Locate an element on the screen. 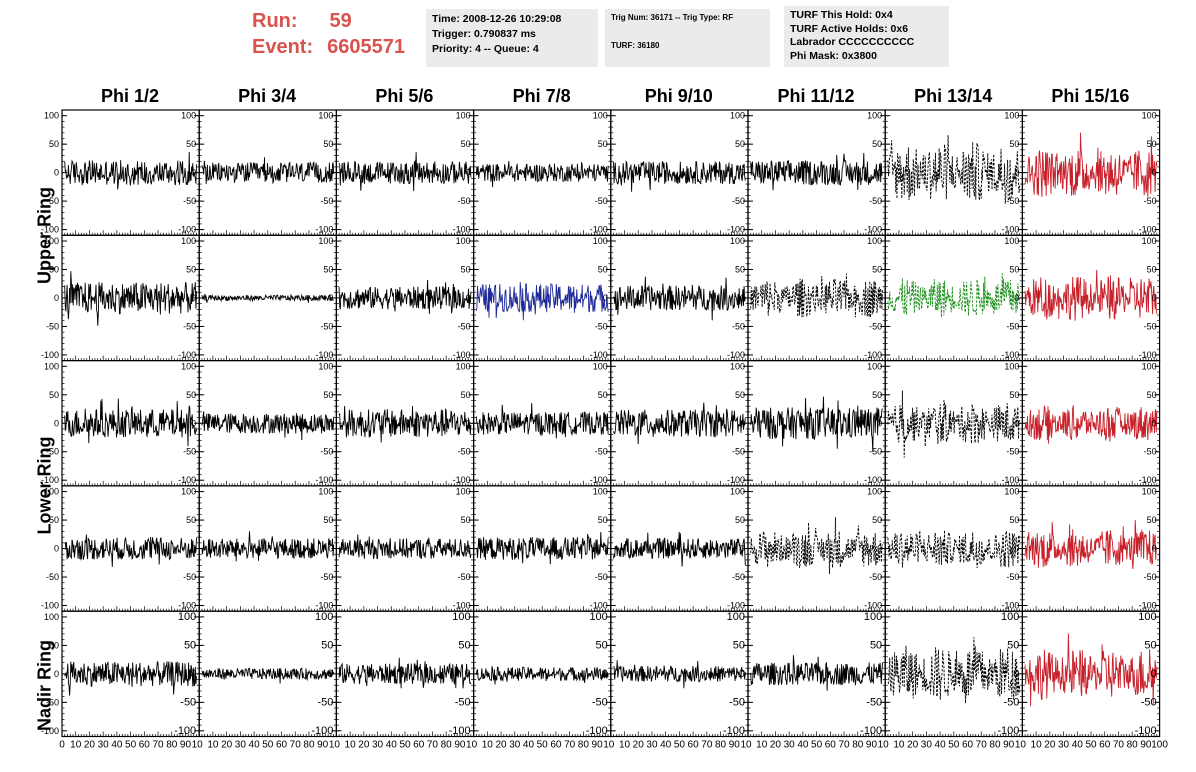 Image resolution: width=1196 pixels, height=772 pixels. waveform-r3-c4 is located at coordinates (679, 549).